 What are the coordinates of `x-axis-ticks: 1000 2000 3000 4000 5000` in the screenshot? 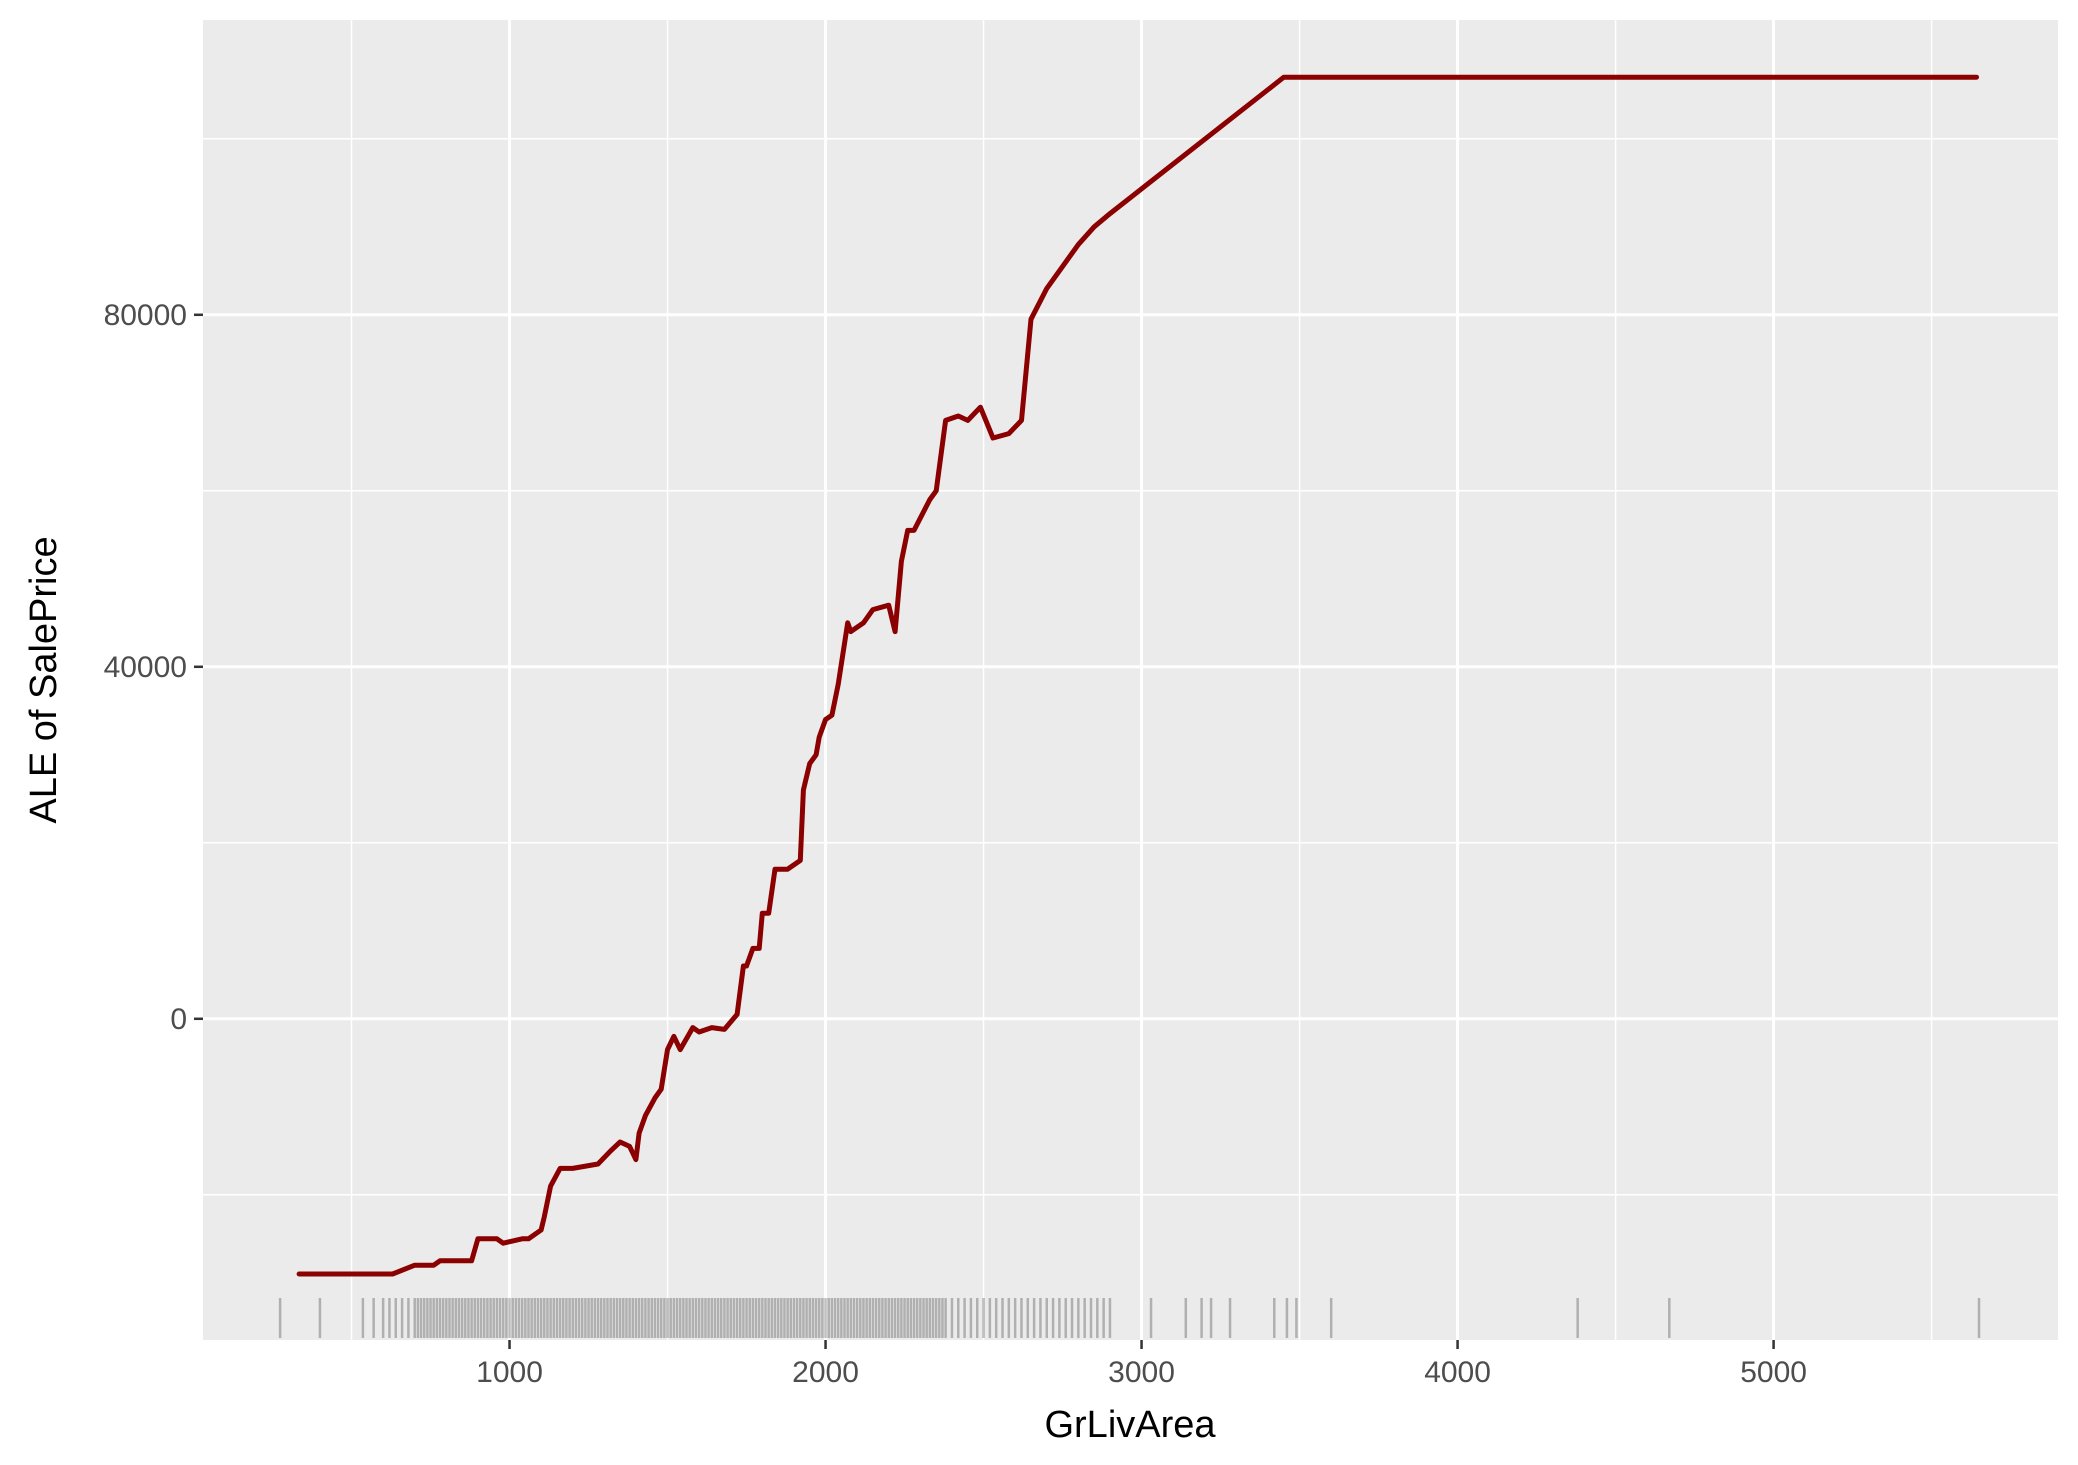 It's located at (1141, 1364).